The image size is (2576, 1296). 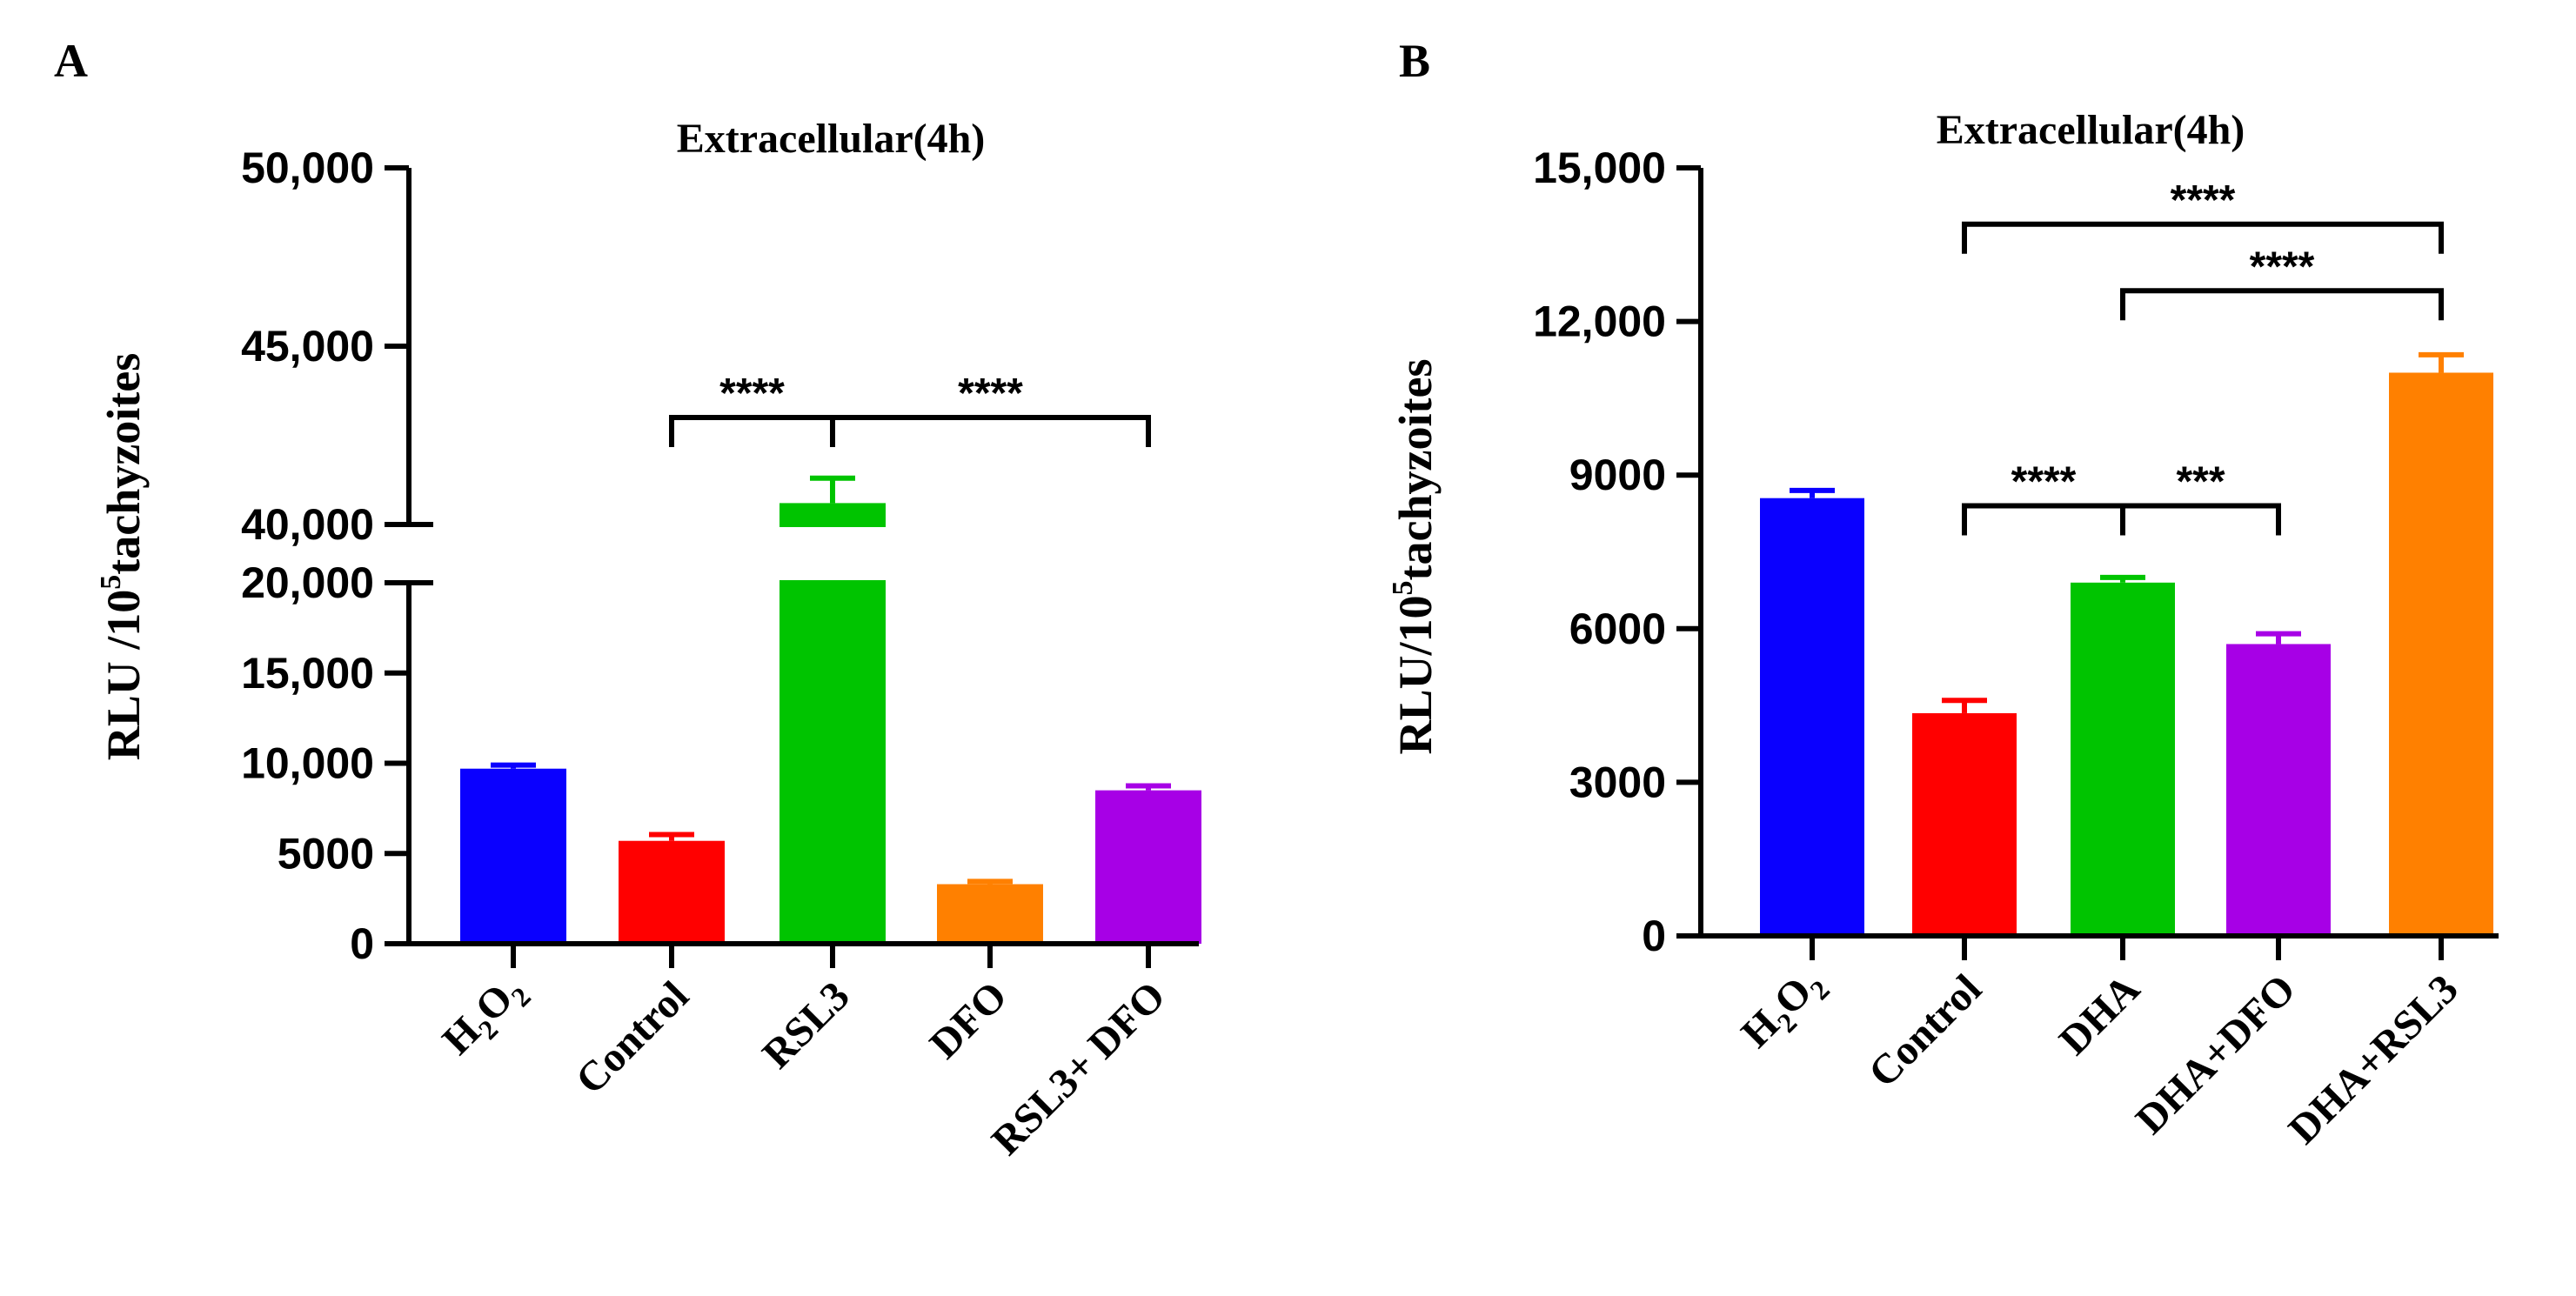 I want to click on y-tick-label: 6000, so click(x=1617, y=629).